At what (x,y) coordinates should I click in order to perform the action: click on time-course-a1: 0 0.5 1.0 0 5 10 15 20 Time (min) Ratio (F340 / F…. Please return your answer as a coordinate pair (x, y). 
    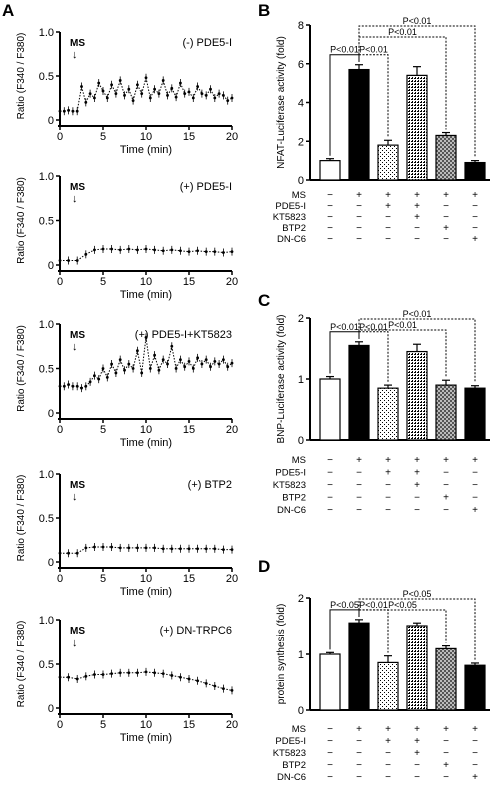
    Looking at the image, I should click on (127, 91).